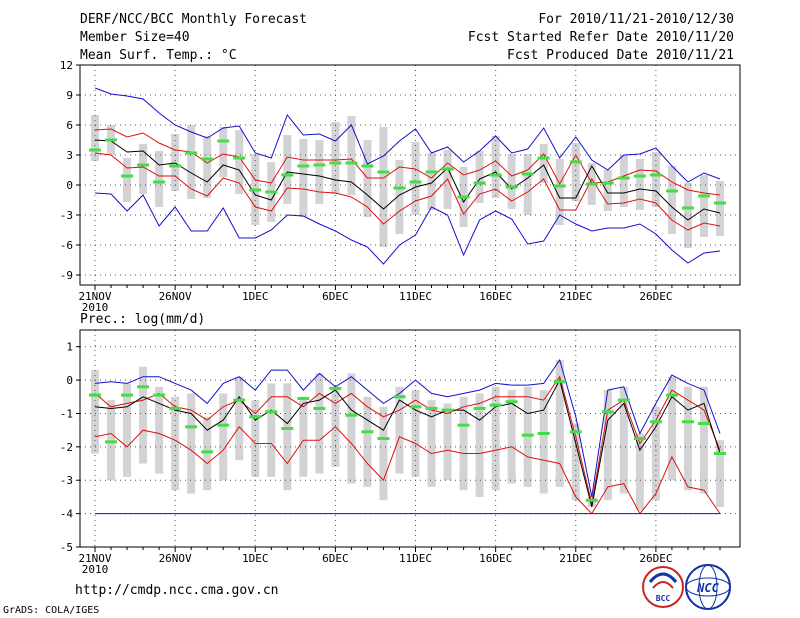 Image resolution: width=800 pixels, height=618 pixels. Describe the element at coordinates (255, 296) in the screenshot. I see `temp-x-tick-label: 1DEC` at that location.